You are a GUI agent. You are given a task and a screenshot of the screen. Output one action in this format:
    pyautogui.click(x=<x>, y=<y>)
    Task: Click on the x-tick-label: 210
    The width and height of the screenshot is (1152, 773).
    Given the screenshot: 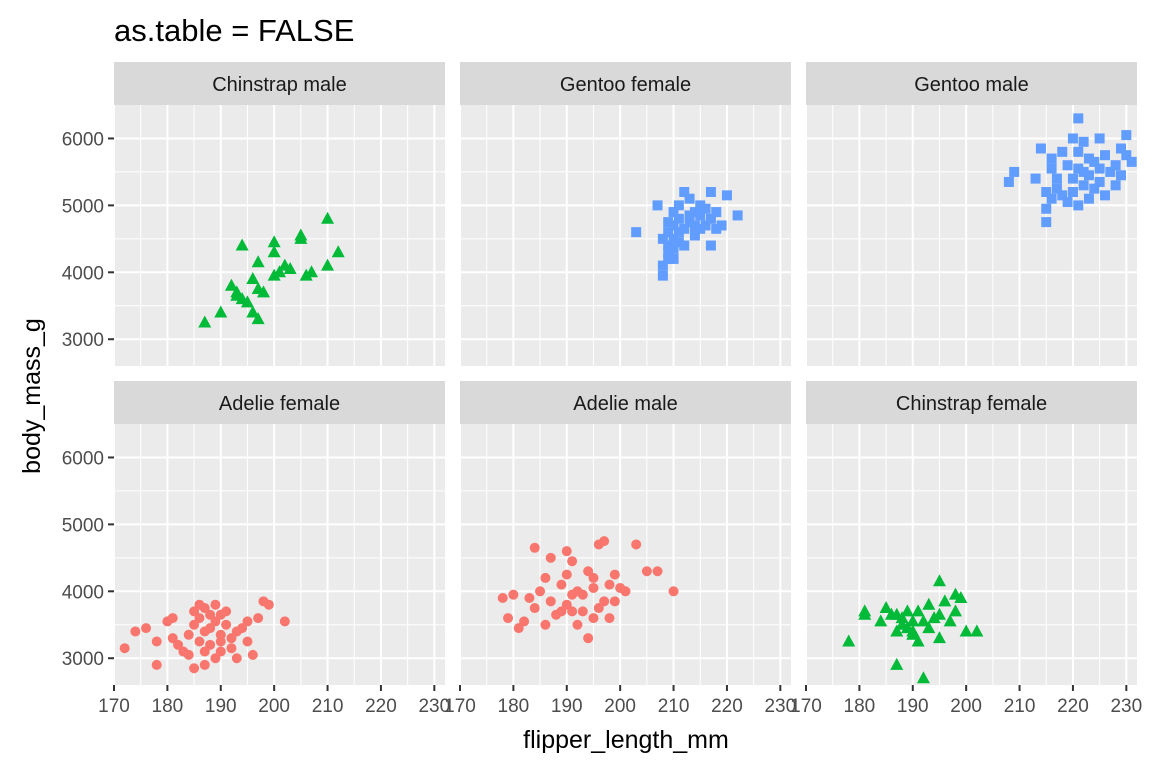 What is the action you would take?
    pyautogui.click(x=1020, y=706)
    